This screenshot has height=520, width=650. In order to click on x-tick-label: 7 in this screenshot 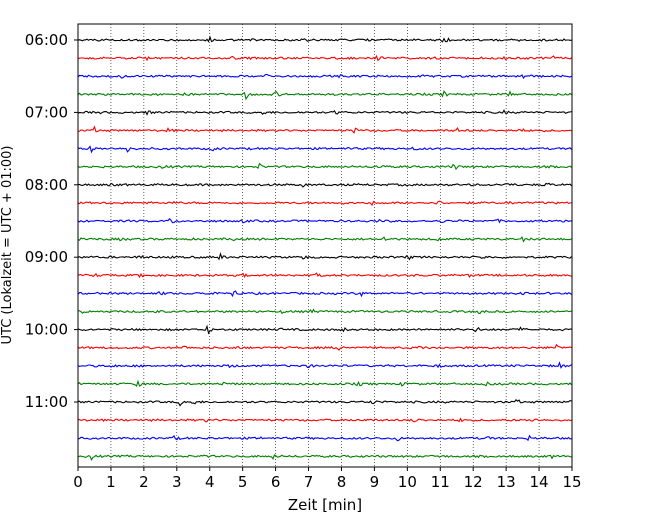, I will do `click(309, 482)`.